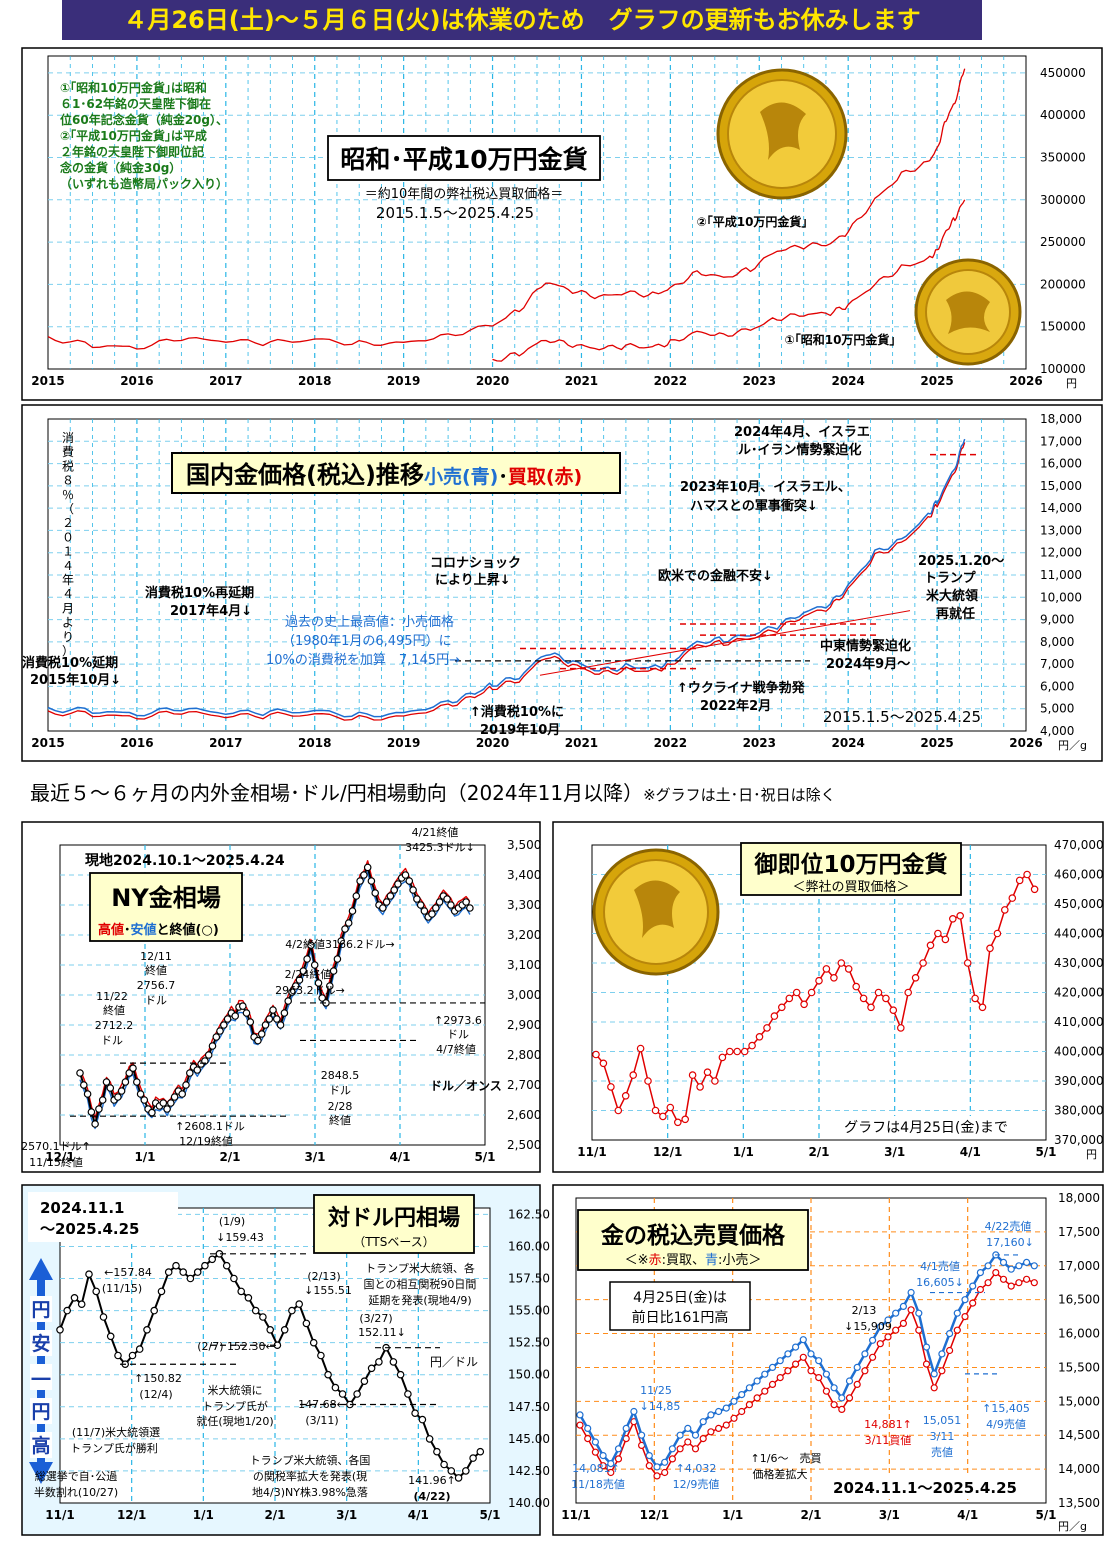 This screenshot has height=1542, width=1109. What do you see at coordinates (458, 1034) in the screenshot?
I see `annotation: ドル` at bounding box center [458, 1034].